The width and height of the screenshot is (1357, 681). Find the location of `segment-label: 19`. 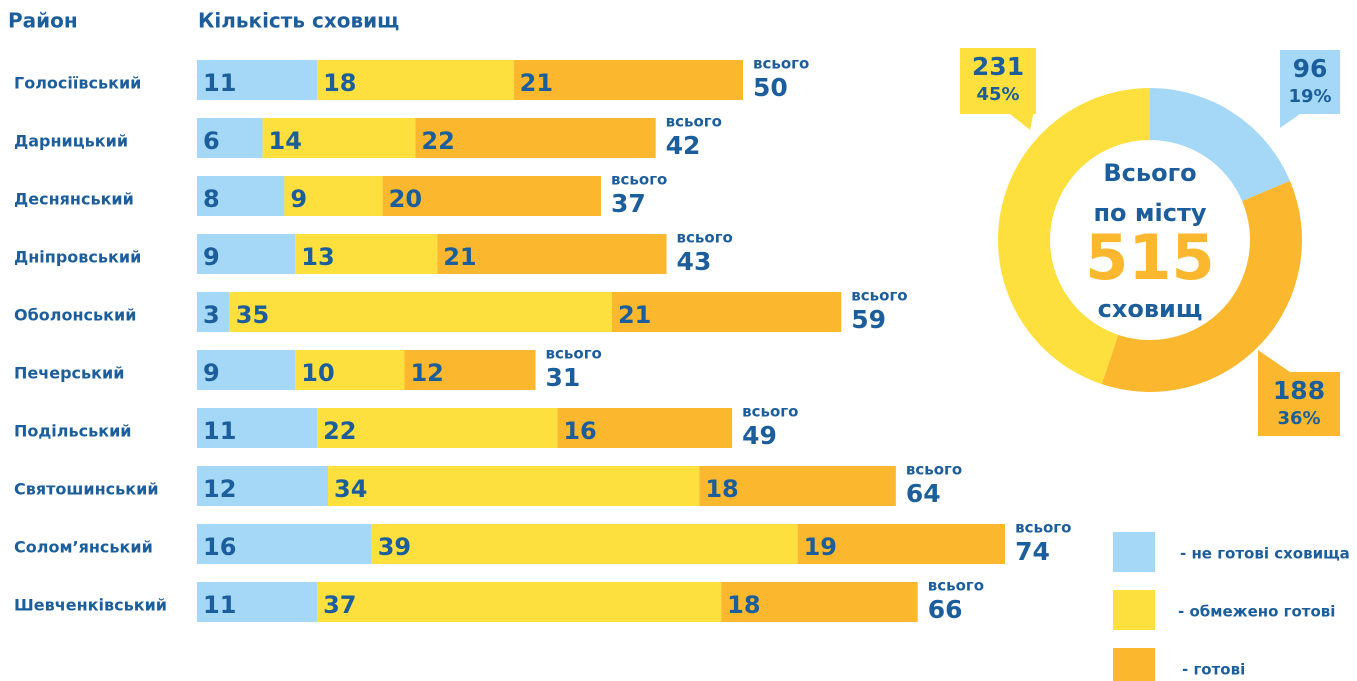

segment-label: 19 is located at coordinates (820, 547).